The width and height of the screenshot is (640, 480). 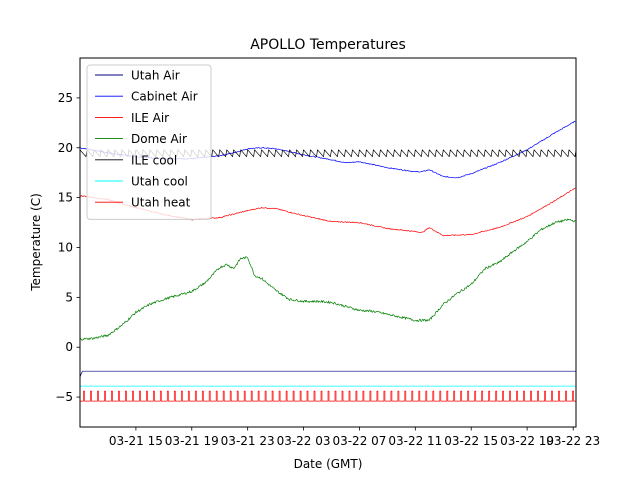 What do you see at coordinates (155, 76) in the screenshot?
I see `legend-label-utah-air: Utah Air` at bounding box center [155, 76].